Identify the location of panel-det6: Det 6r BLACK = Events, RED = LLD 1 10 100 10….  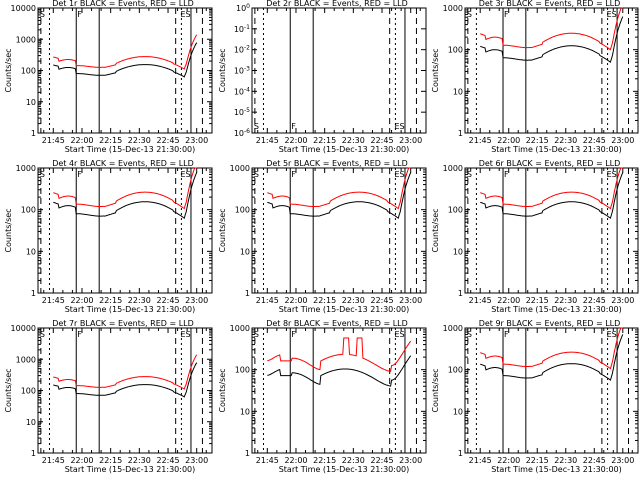
(535, 236).